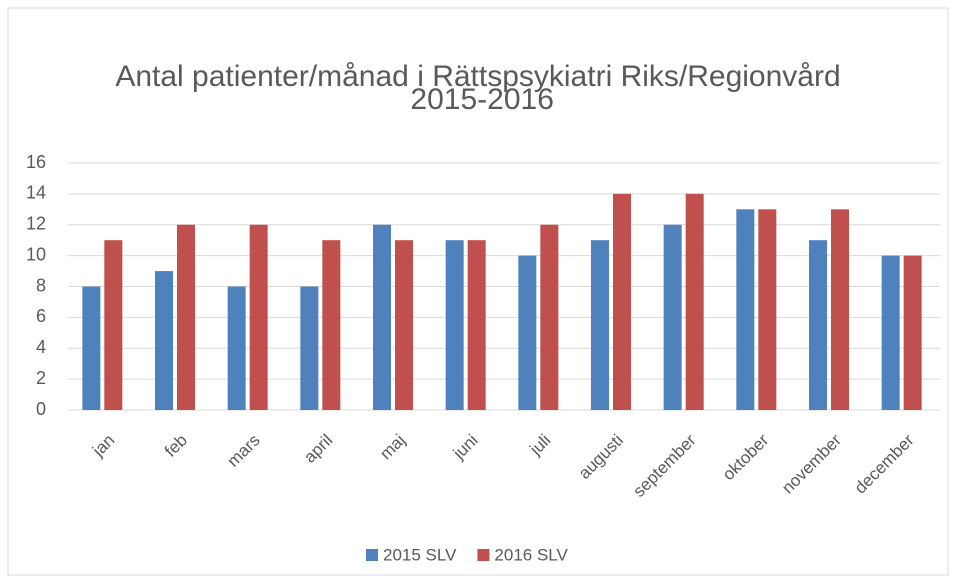 The image size is (956, 588). What do you see at coordinates (36, 162) in the screenshot?
I see `y-tick-label: 16` at bounding box center [36, 162].